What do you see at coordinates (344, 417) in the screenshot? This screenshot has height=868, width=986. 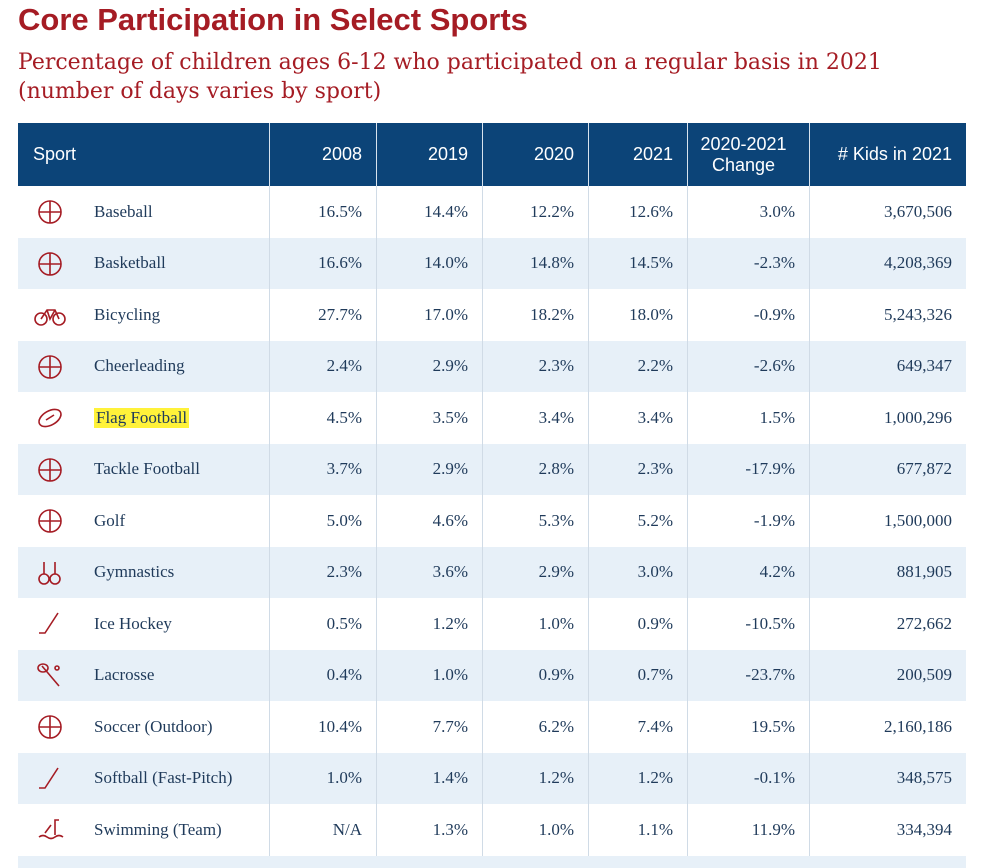 I see `cell-value: 4.5%` at bounding box center [344, 417].